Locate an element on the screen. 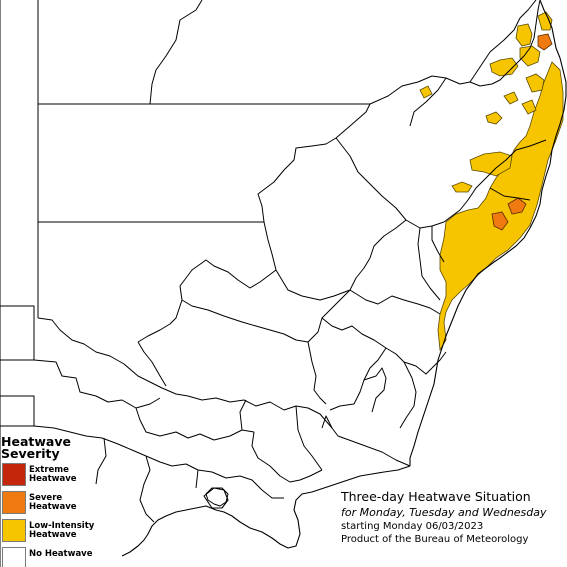  legend-swatch-low-intensity is located at coordinates (14, 530).